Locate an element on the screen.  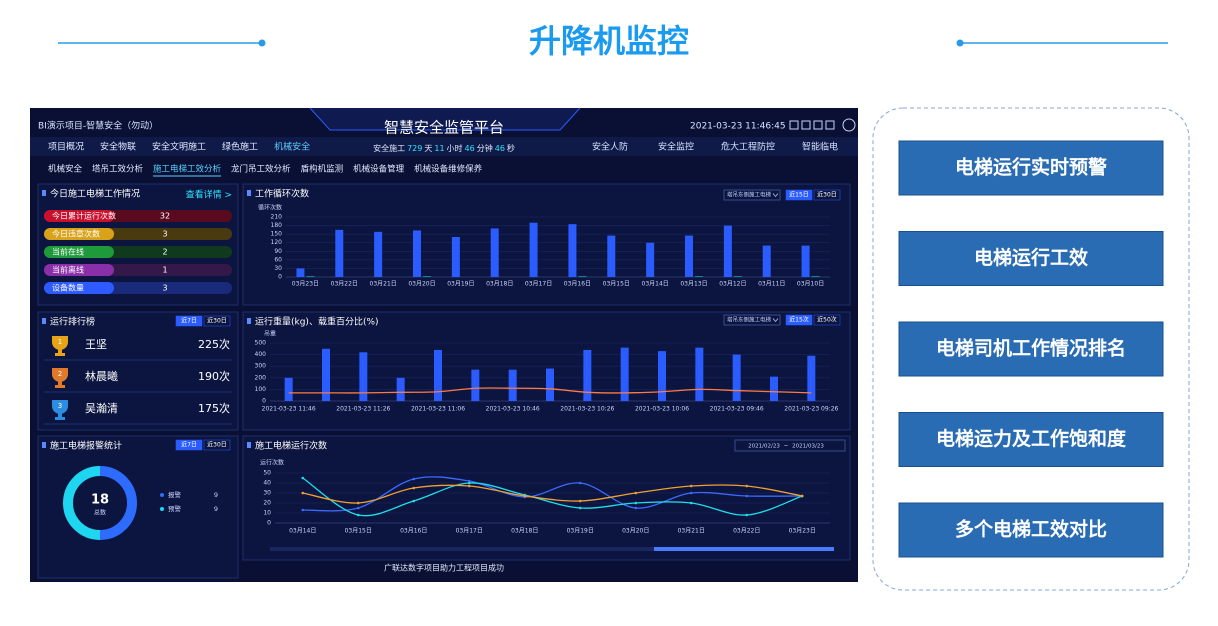
subnav-item: 机械设备管理 is located at coordinates (379, 169).